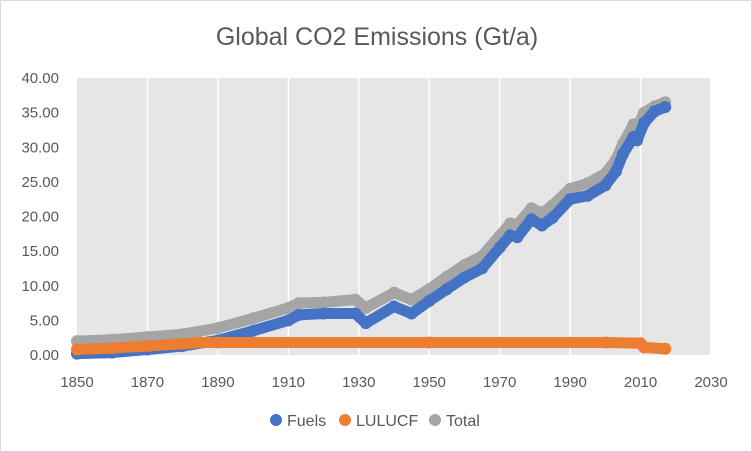 The height and width of the screenshot is (452, 752). What do you see at coordinates (147, 382) in the screenshot?
I see `x-tick-label: 1870` at bounding box center [147, 382].